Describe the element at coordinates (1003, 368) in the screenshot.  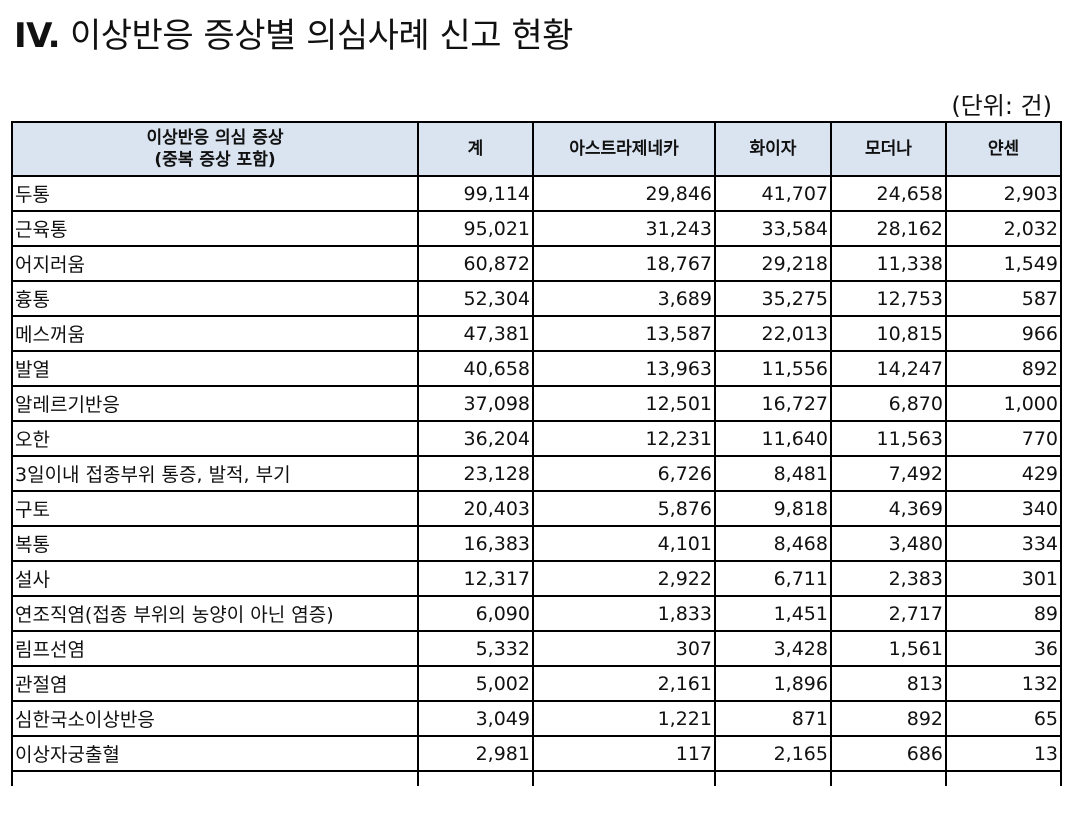
I see `cell-janssen: 892` at that location.